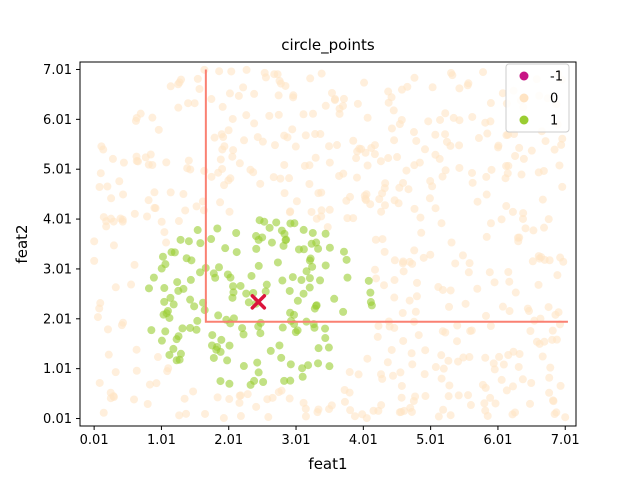  Describe the element at coordinates (57, 170) in the screenshot. I see `y-tick-label: 5.01` at that location.